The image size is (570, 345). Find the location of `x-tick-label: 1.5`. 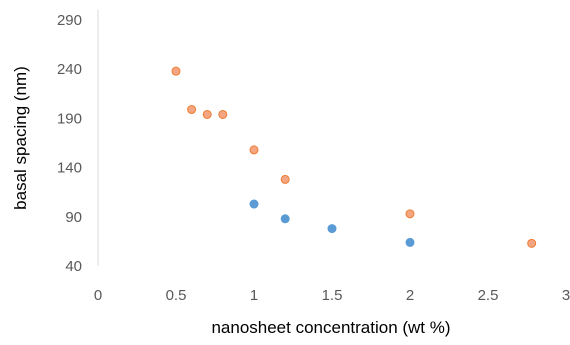

x-tick-label: 1.5 is located at coordinates (332, 295).